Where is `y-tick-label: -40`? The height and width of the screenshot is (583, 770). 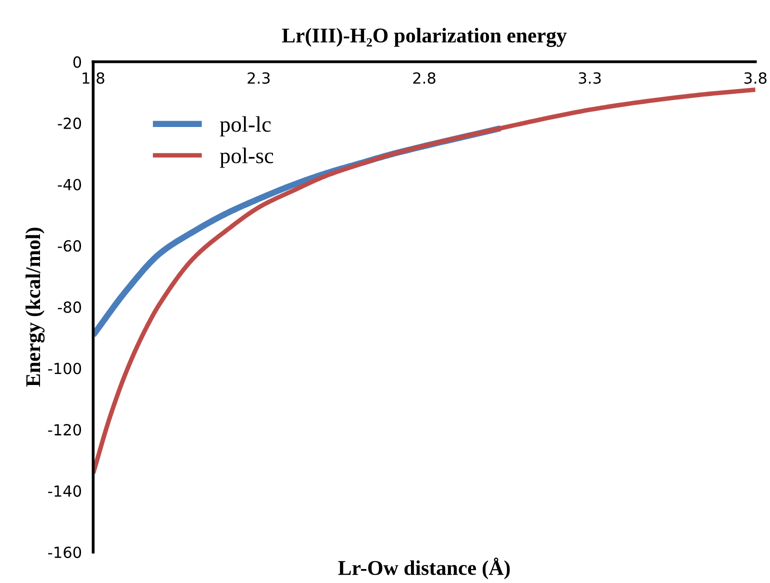
y-tick-label: -40 is located at coordinates (70, 184).